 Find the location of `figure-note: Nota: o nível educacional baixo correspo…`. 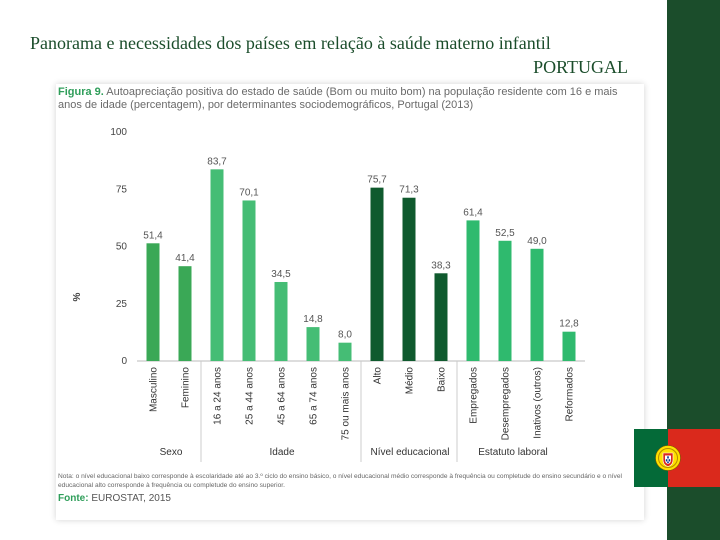

figure-note: Nota: o nível educacional baixo correspo… is located at coordinates (340, 481).